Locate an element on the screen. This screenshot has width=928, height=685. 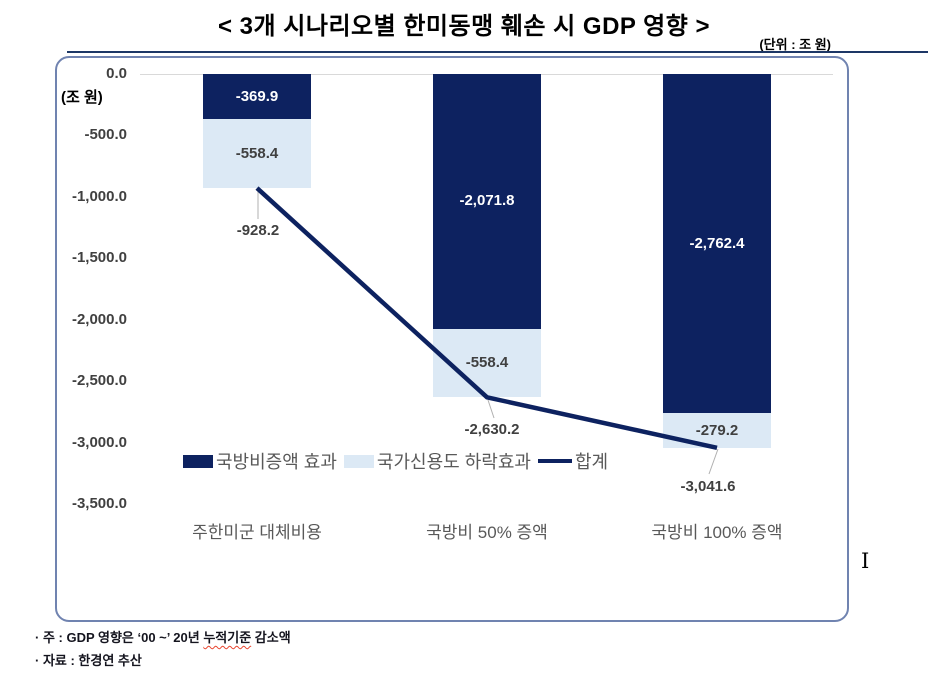
y-axis-tick-label: 0.0 is located at coordinates (116, 73).